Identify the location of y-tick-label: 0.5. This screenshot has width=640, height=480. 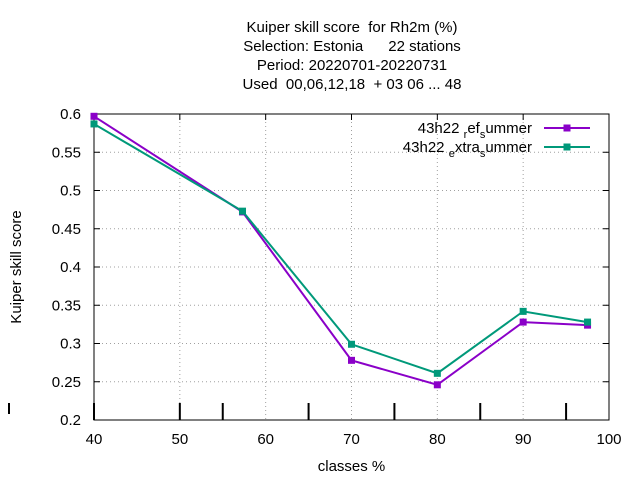
(70, 191).